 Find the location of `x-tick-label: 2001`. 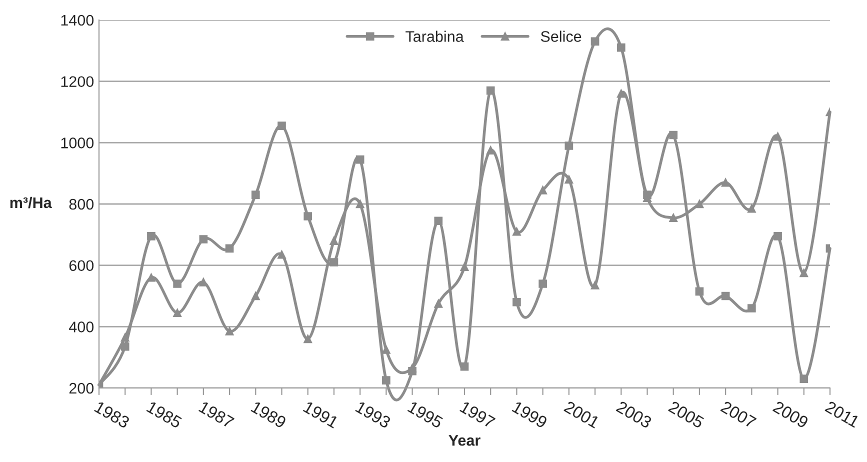

x-tick-label: 2001 is located at coordinates (582, 414).